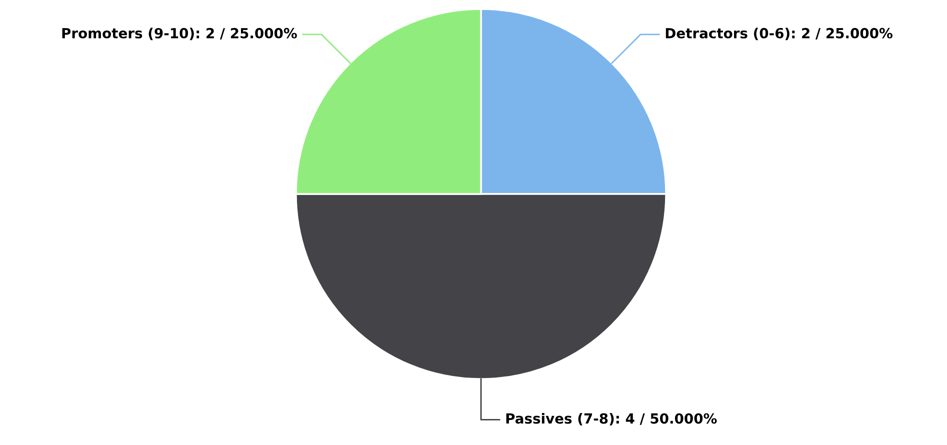 The width and height of the screenshot is (947, 445). What do you see at coordinates (611, 419) in the screenshot?
I see `slice-label: Passives (7-8): 4 / 50.000%` at bounding box center [611, 419].